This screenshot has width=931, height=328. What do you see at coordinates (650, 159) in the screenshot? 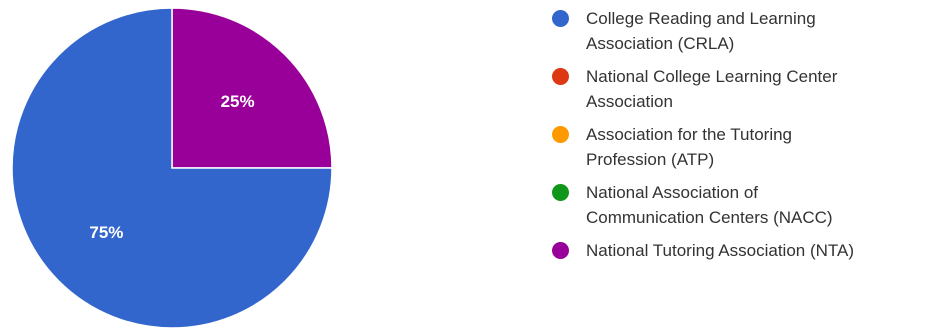
I see `legend-label: Profession (ATP)` at bounding box center [650, 159].